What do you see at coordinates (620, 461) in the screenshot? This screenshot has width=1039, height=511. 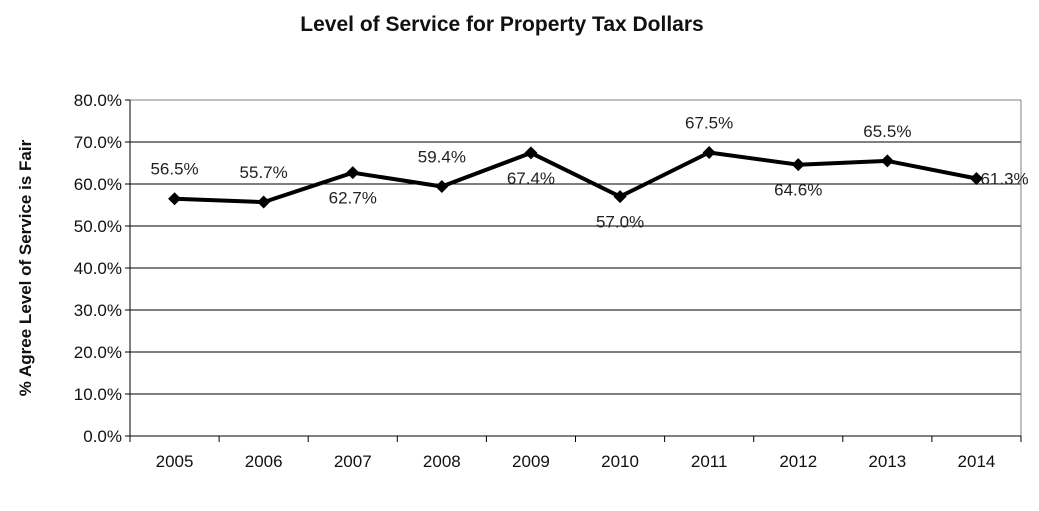 I see `x-tick-label-2010: 2010` at bounding box center [620, 461].